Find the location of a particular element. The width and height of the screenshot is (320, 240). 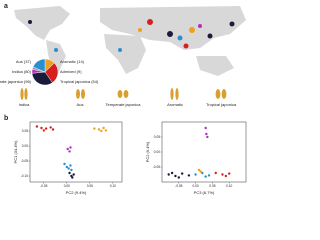

legend-label: Temperate japonica (96) is located at coordinates (16, 81).